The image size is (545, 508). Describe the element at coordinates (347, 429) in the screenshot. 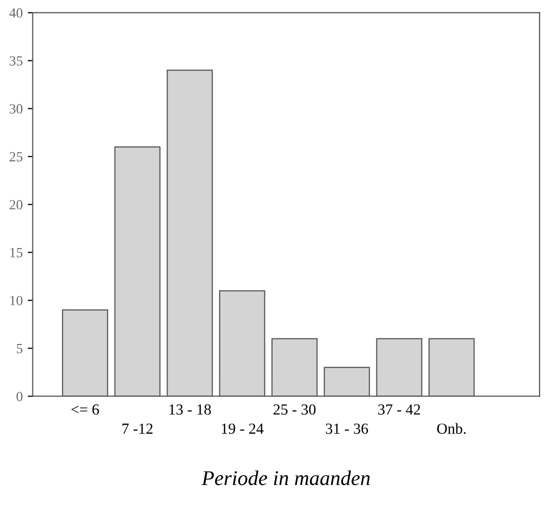

I see `x-tick-label: 31 - 36` at that location.